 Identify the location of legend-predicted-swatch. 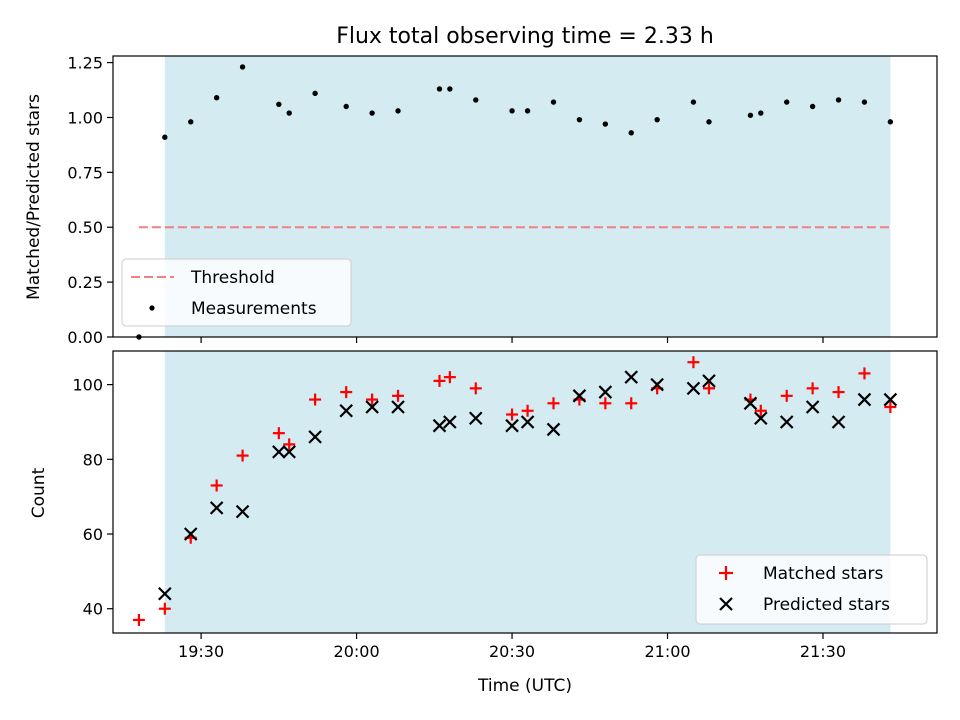
(726, 604).